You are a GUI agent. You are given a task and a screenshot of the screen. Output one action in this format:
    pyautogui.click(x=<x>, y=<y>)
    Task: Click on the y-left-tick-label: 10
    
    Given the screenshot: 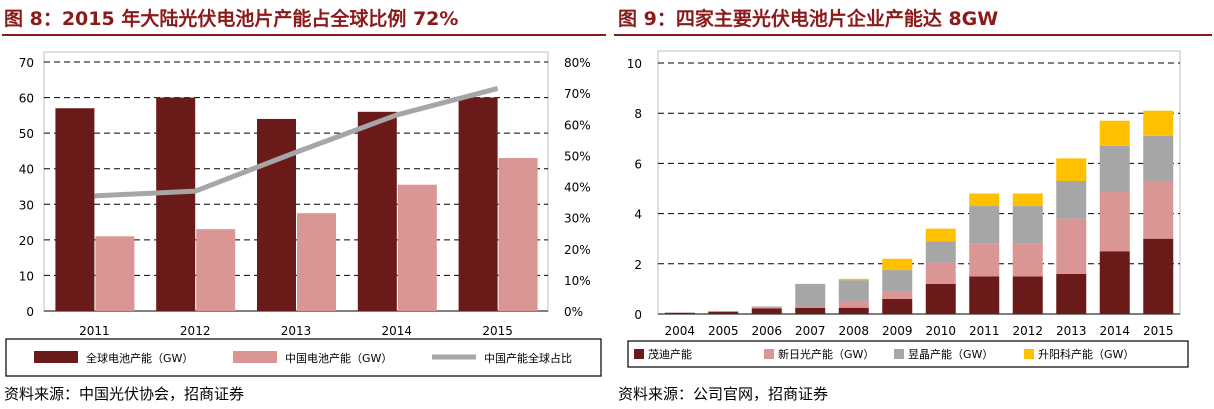 What is the action you would take?
    pyautogui.click(x=26, y=276)
    